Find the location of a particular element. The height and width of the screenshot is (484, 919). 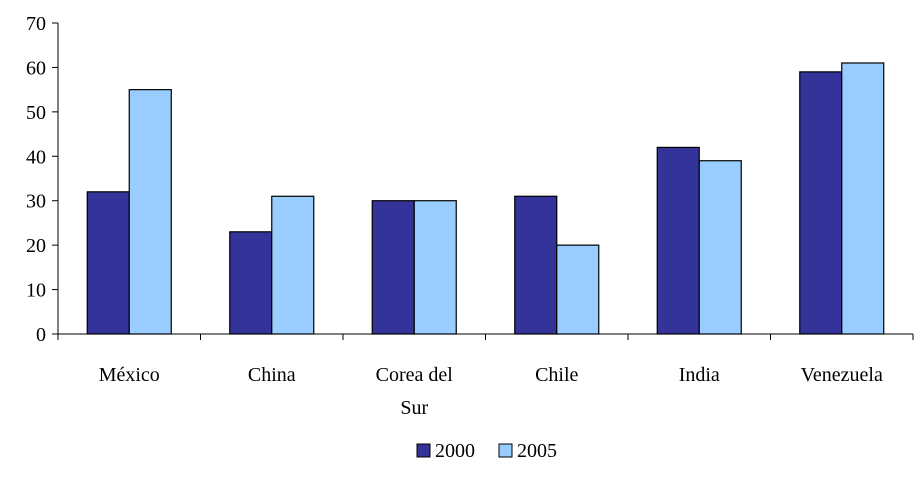

x-category-label: Corea del Sur is located at coordinates (415, 391).